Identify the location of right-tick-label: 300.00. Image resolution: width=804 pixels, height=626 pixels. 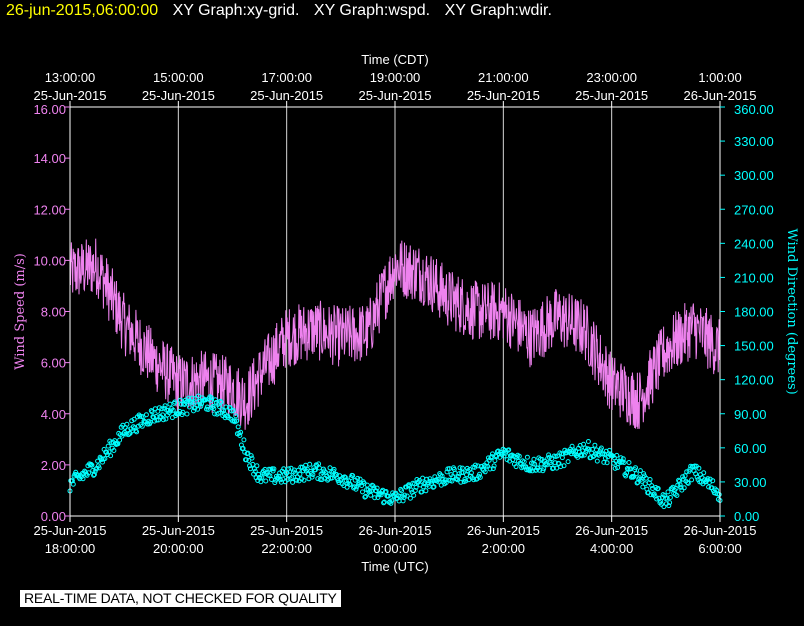
(754, 175).